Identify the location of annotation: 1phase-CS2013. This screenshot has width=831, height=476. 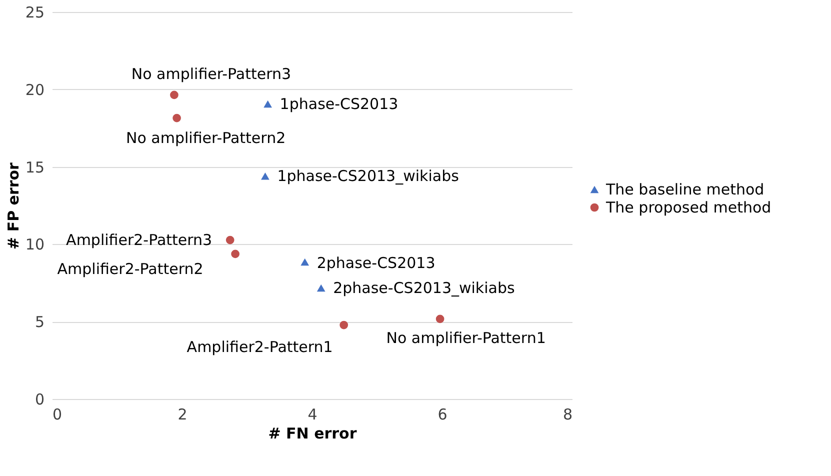
(339, 103).